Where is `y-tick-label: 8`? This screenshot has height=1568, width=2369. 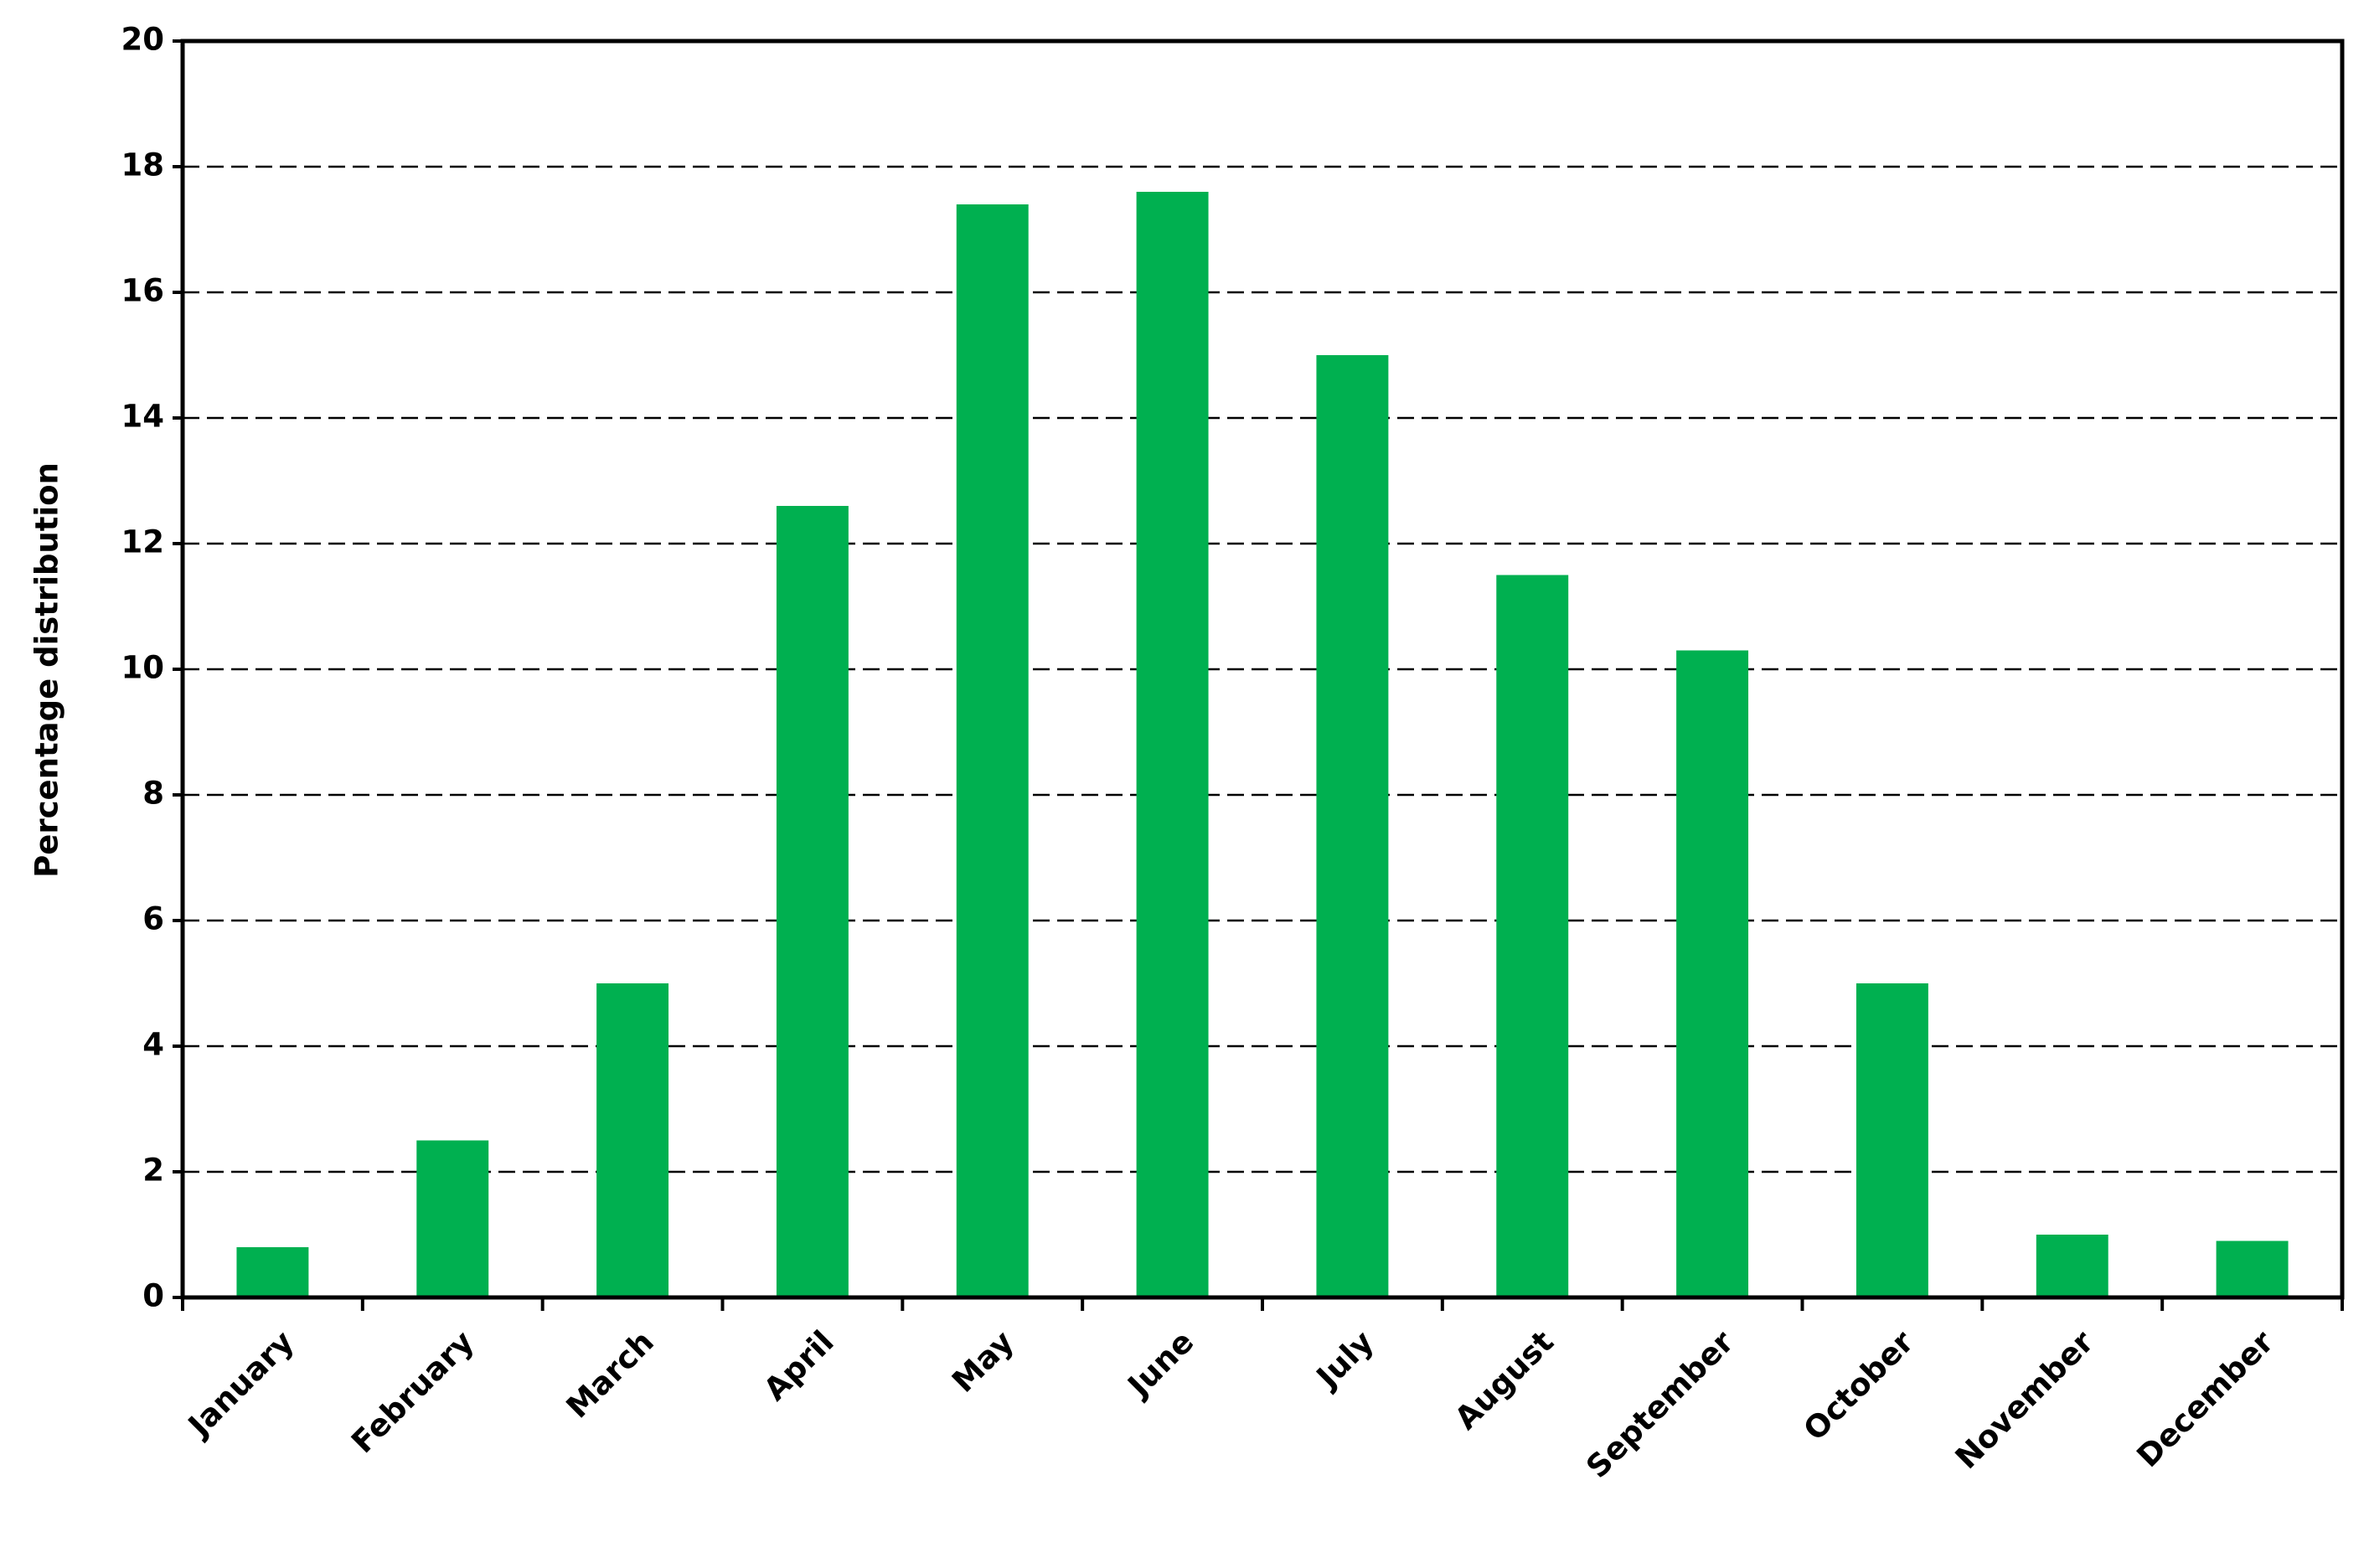 y-tick-label: 8 is located at coordinates (153, 794).